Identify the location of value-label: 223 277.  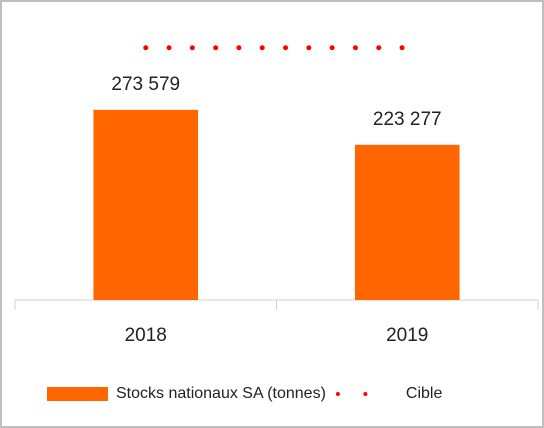
(407, 119).